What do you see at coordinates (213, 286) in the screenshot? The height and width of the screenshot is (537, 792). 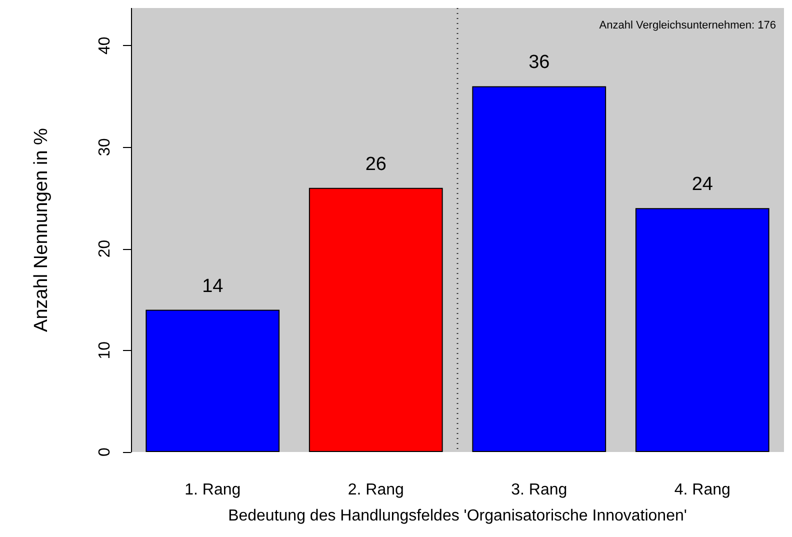 I see `data-label: 14` at bounding box center [213, 286].